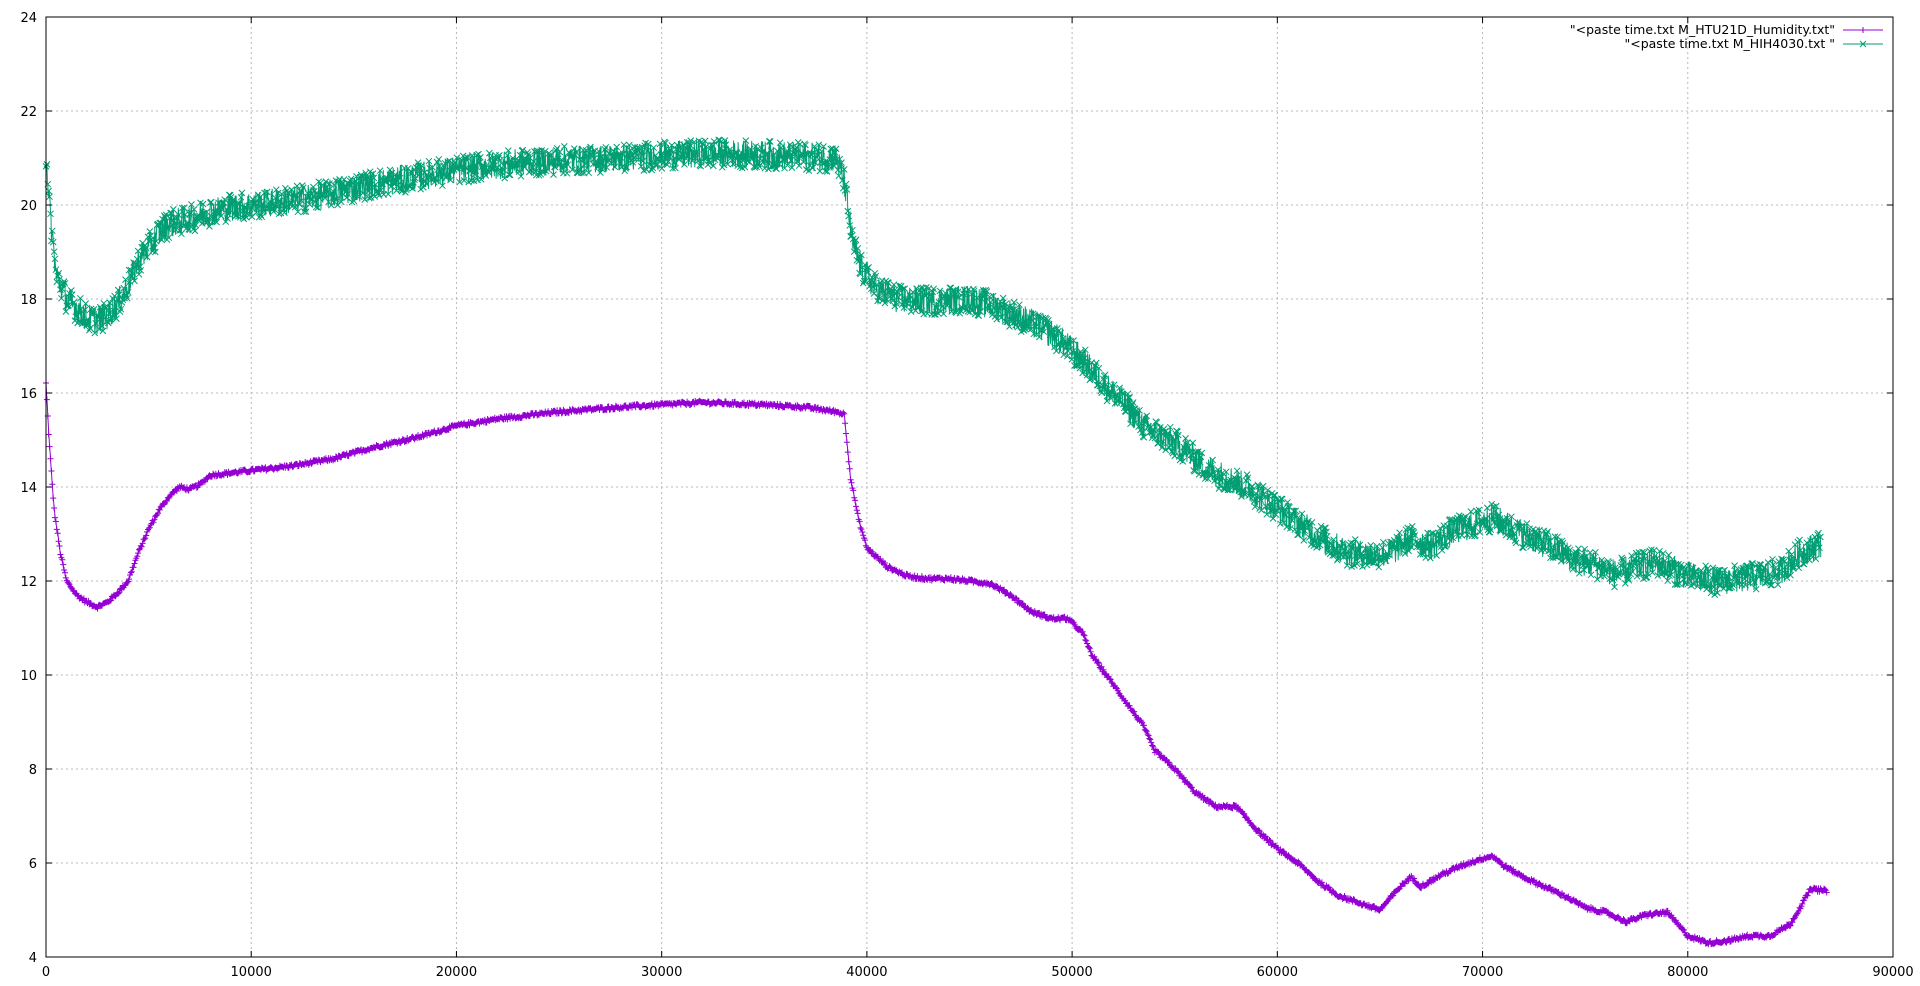 The width and height of the screenshot is (1920, 986). What do you see at coordinates (1702, 29) in the screenshot?
I see `legend-label: "<paste time.txt M_HTU21D_Humidity.txt"` at bounding box center [1702, 29].